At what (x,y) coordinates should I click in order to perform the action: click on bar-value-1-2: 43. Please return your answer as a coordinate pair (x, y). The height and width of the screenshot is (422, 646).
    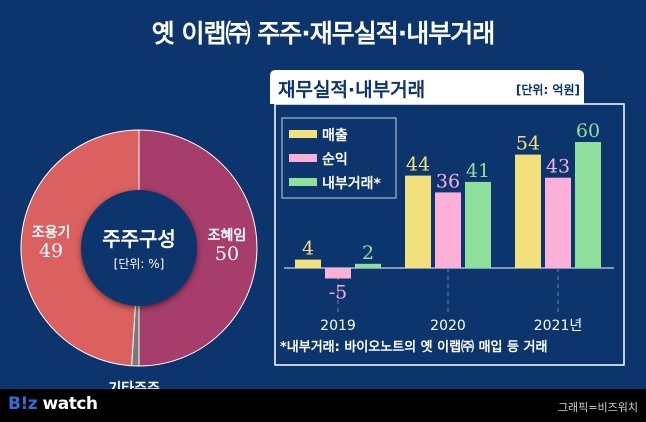
    Looking at the image, I should click on (558, 167).